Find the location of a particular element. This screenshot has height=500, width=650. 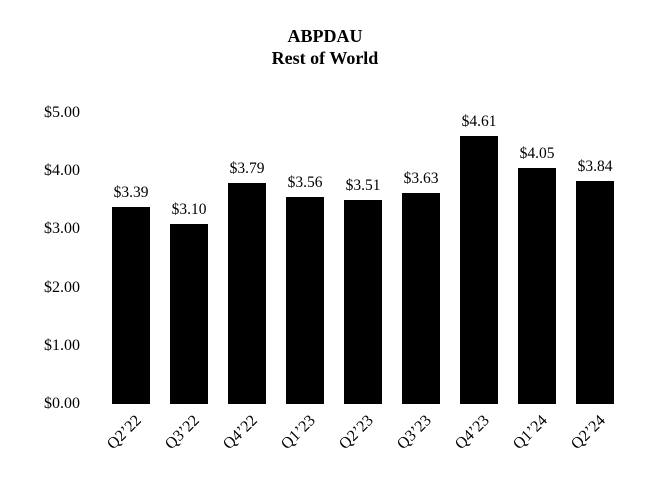

x-axis-category-label: Q1’24 is located at coordinates (531, 432).